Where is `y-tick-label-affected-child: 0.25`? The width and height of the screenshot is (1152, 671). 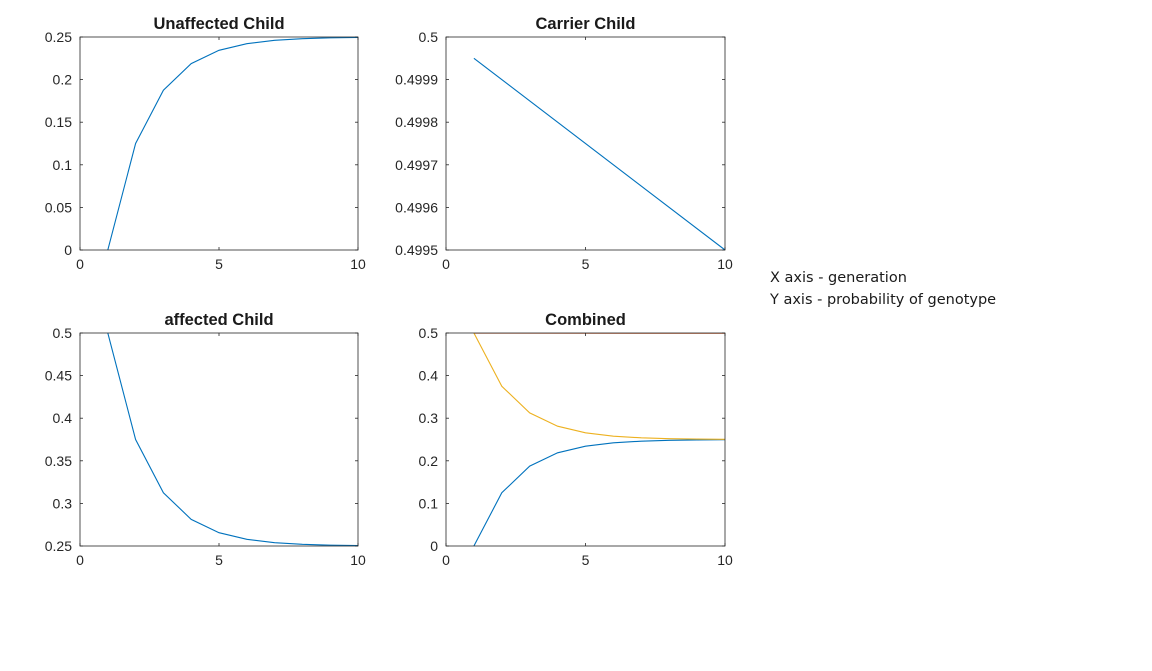 y-tick-label-affected-child: 0.25 is located at coordinates (58, 546).